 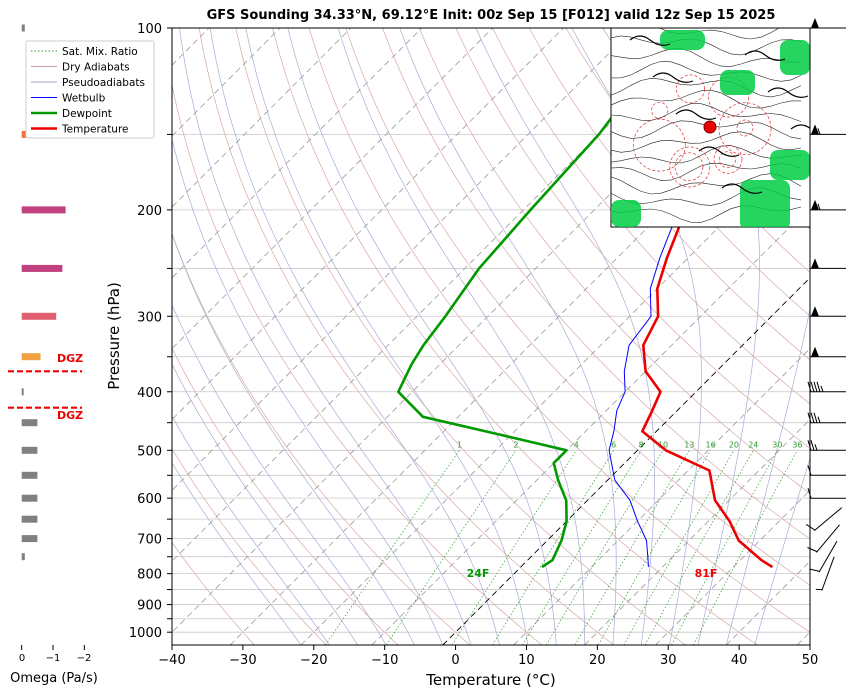 I want to click on legend-label: Dry Adiabats, so click(x=96, y=68).